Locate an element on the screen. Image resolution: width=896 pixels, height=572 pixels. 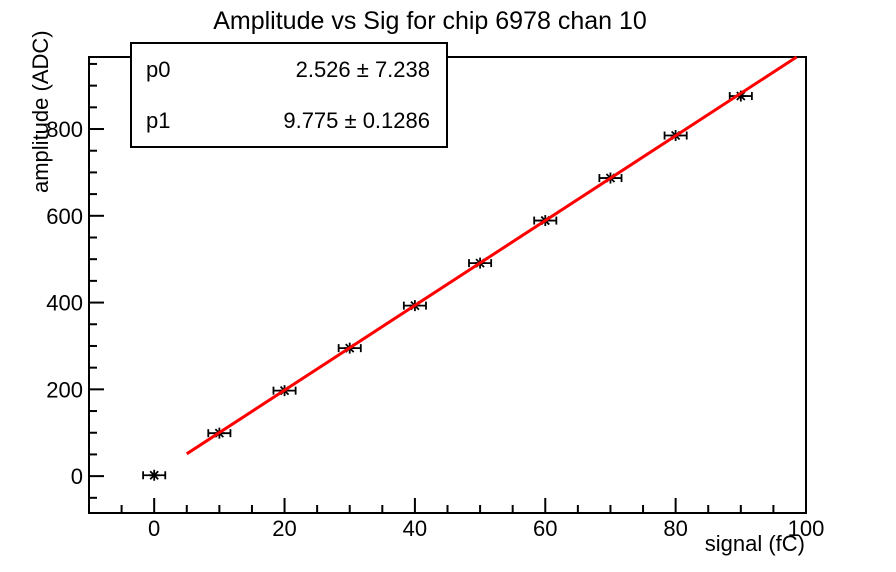
stats-p0-value: 2.526 ± 7.238 is located at coordinates (362, 69).